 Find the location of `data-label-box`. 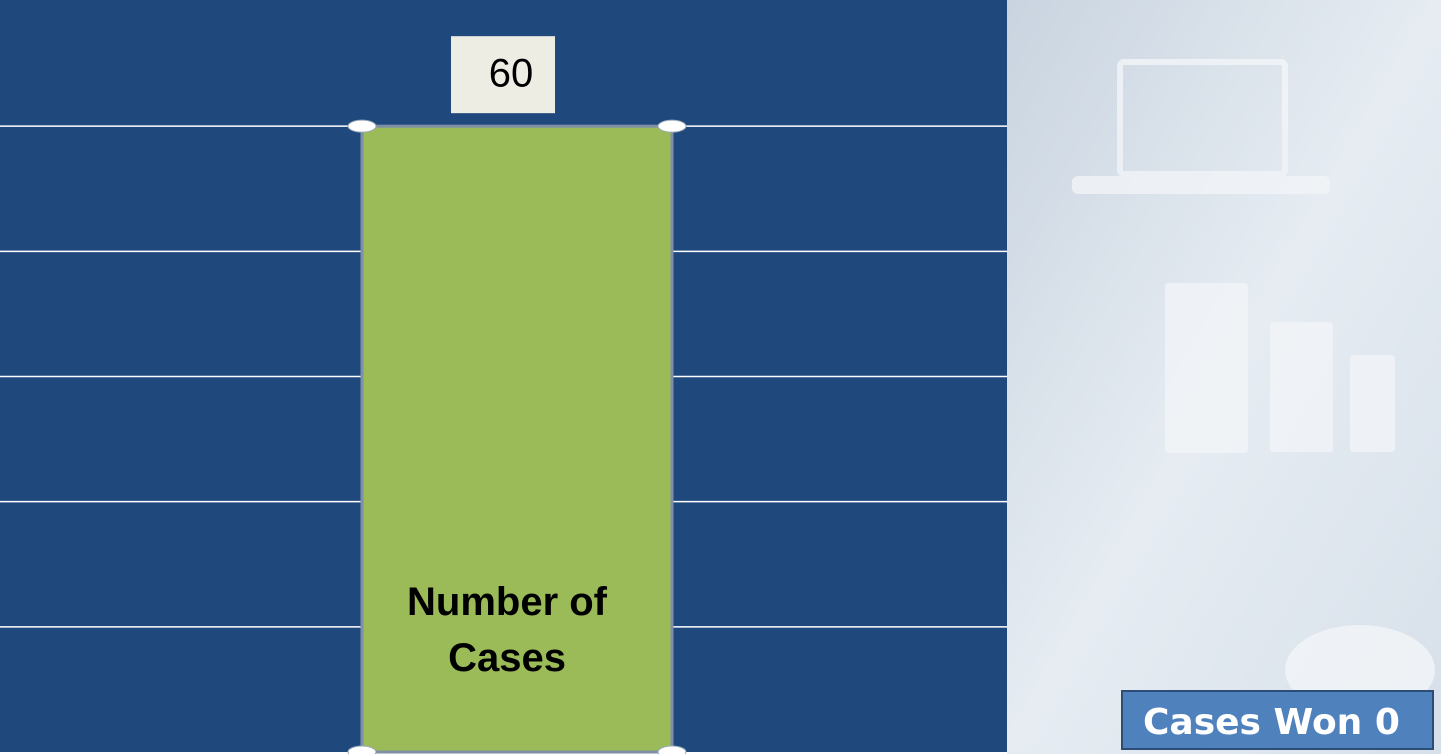

data-label-box is located at coordinates (503, 75).